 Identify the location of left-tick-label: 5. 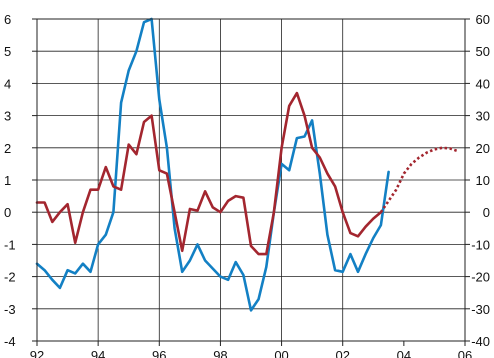
(7, 51).